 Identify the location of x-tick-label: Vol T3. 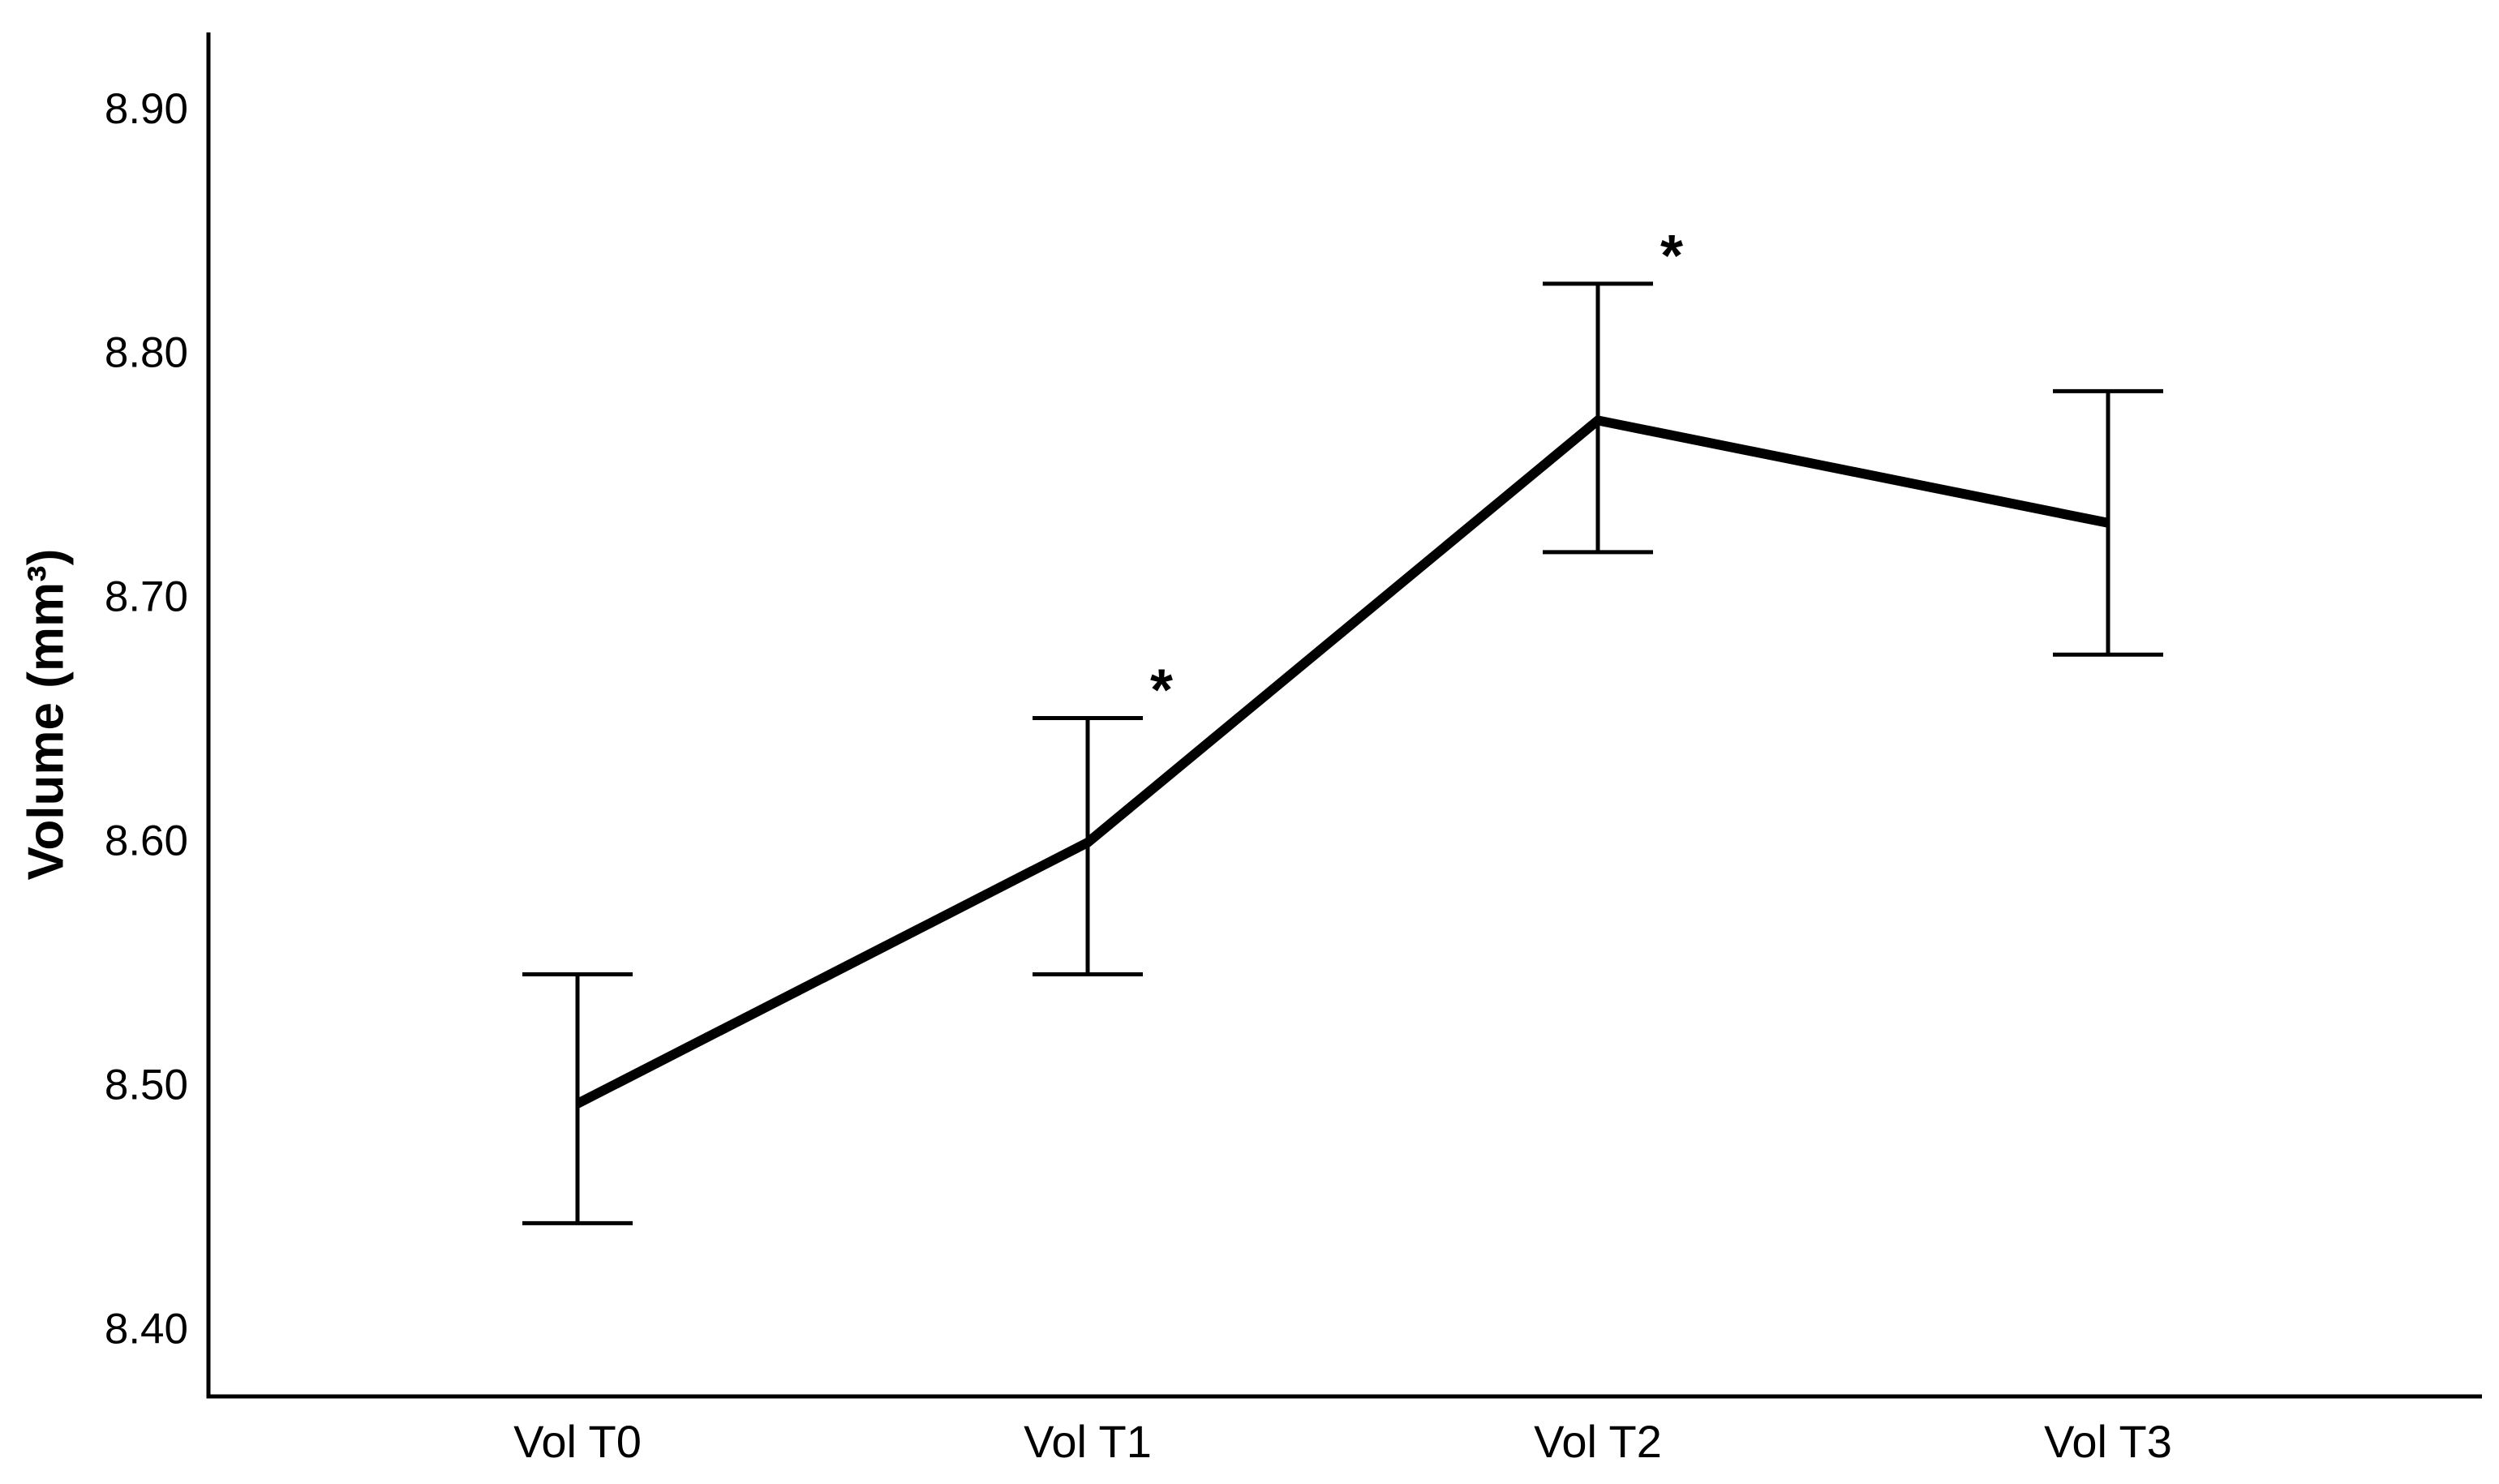
(2108, 1441).